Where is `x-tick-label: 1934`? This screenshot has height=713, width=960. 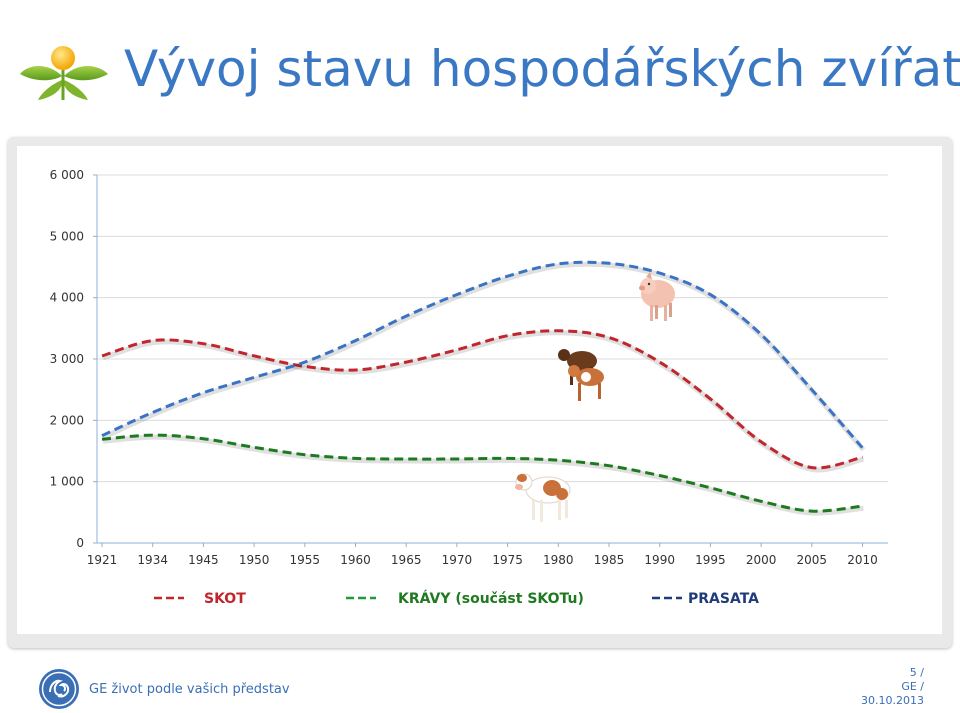 x-tick-label: 1934 is located at coordinates (152, 560).